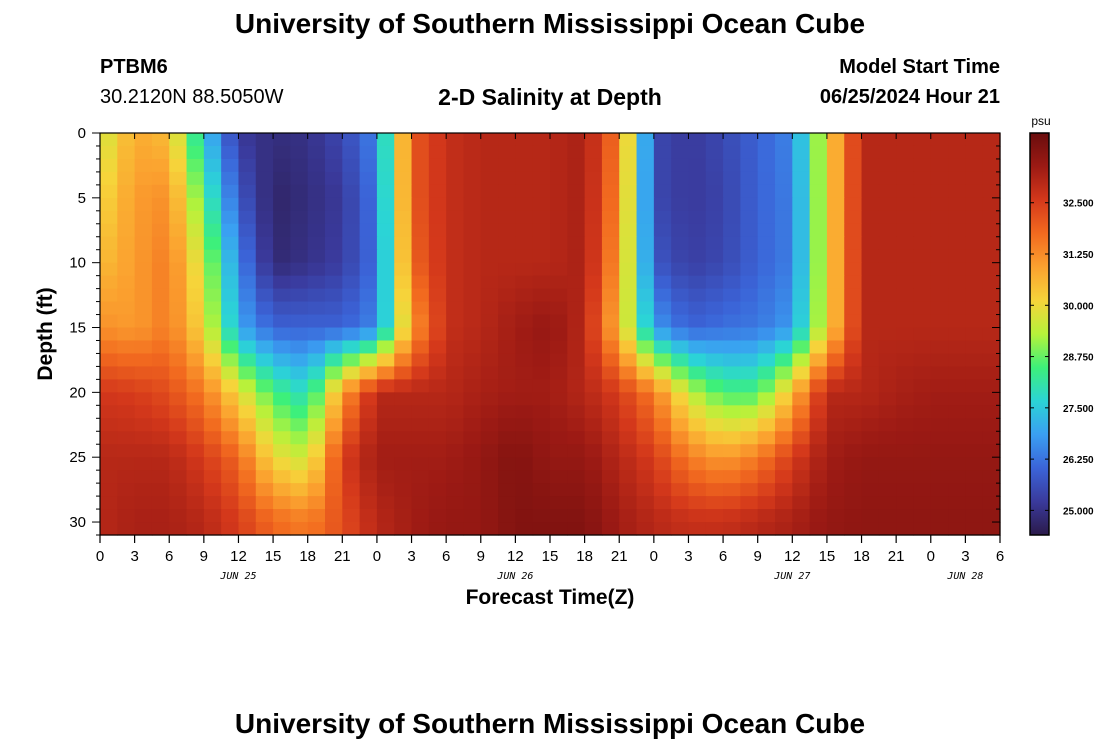 The image size is (1100, 750). Describe the element at coordinates (342, 556) in the screenshot. I see `x-tick-label: 21` at that location.